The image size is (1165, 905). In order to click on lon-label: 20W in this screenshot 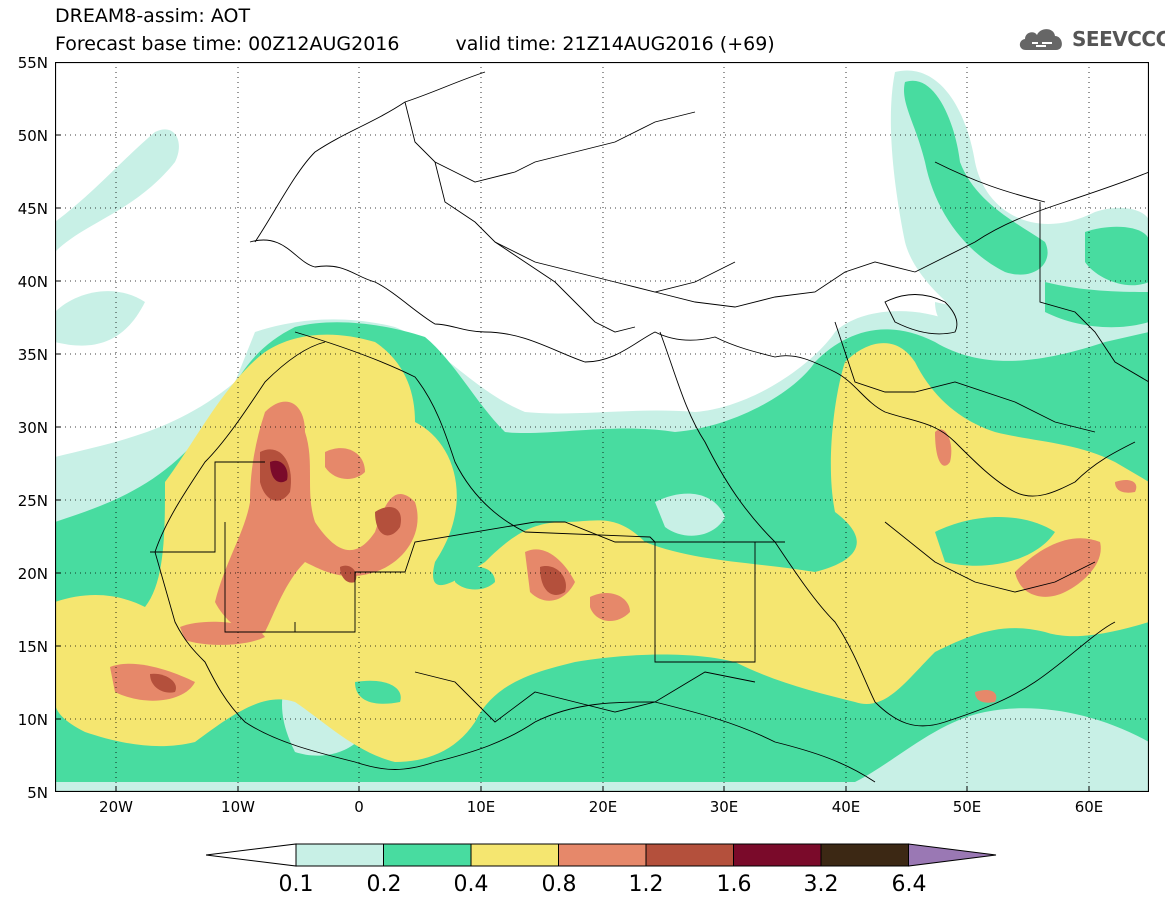, I will do `click(116, 807)`.